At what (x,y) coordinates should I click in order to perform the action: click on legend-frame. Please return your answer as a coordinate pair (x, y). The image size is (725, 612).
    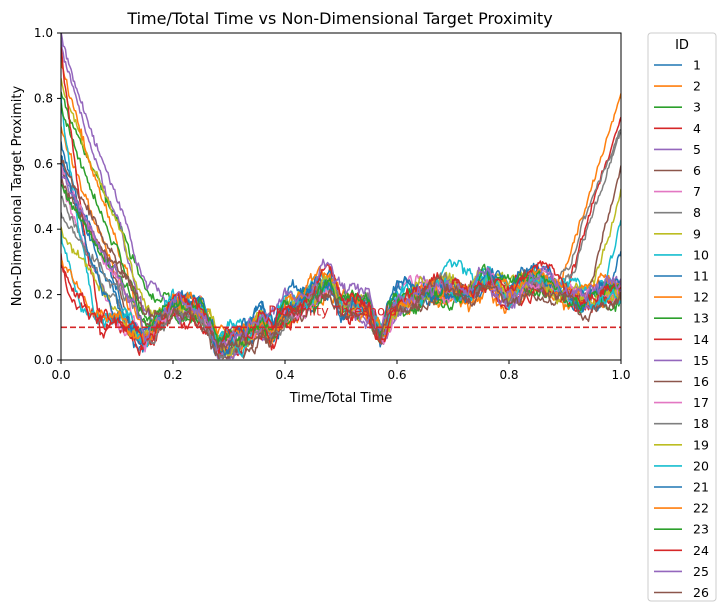
    Looking at the image, I should click on (682, 317).